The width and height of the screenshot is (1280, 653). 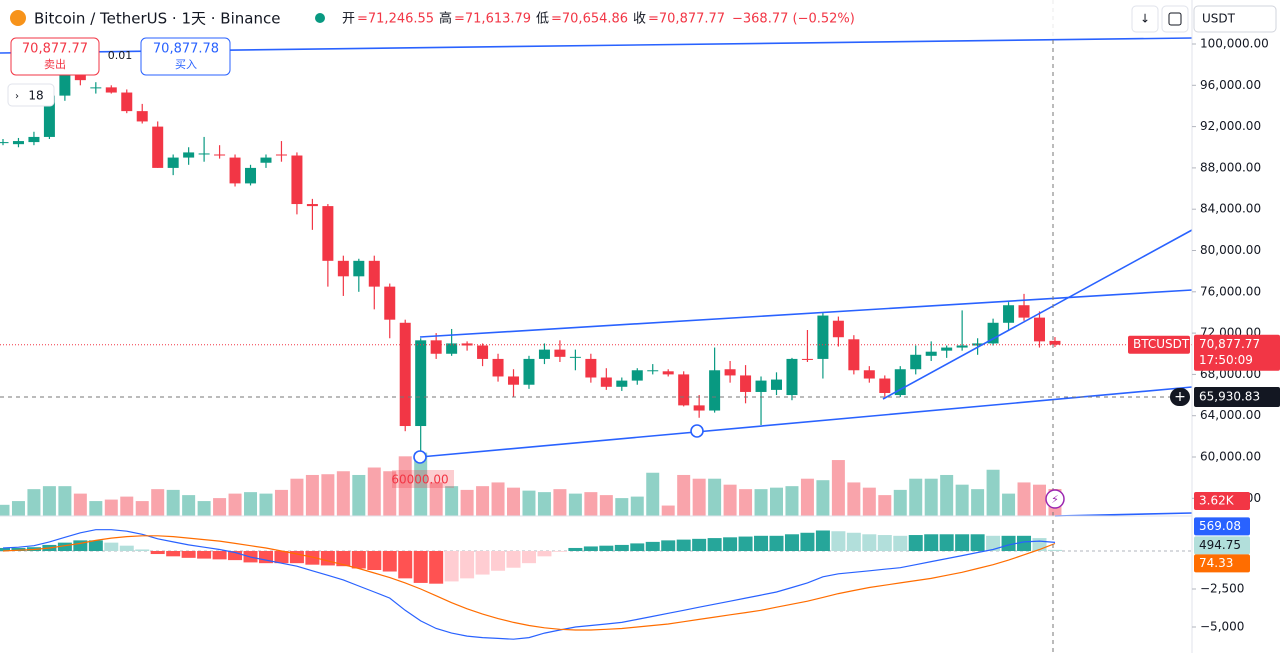 What do you see at coordinates (1230, 85) in the screenshot?
I see `y-tick-label: 96,000.00` at bounding box center [1230, 85].